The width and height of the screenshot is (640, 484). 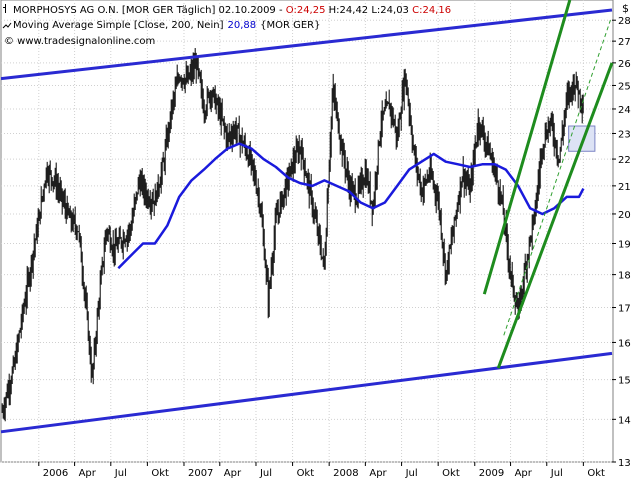 I want to click on y-tick-label: 15, so click(x=624, y=381).